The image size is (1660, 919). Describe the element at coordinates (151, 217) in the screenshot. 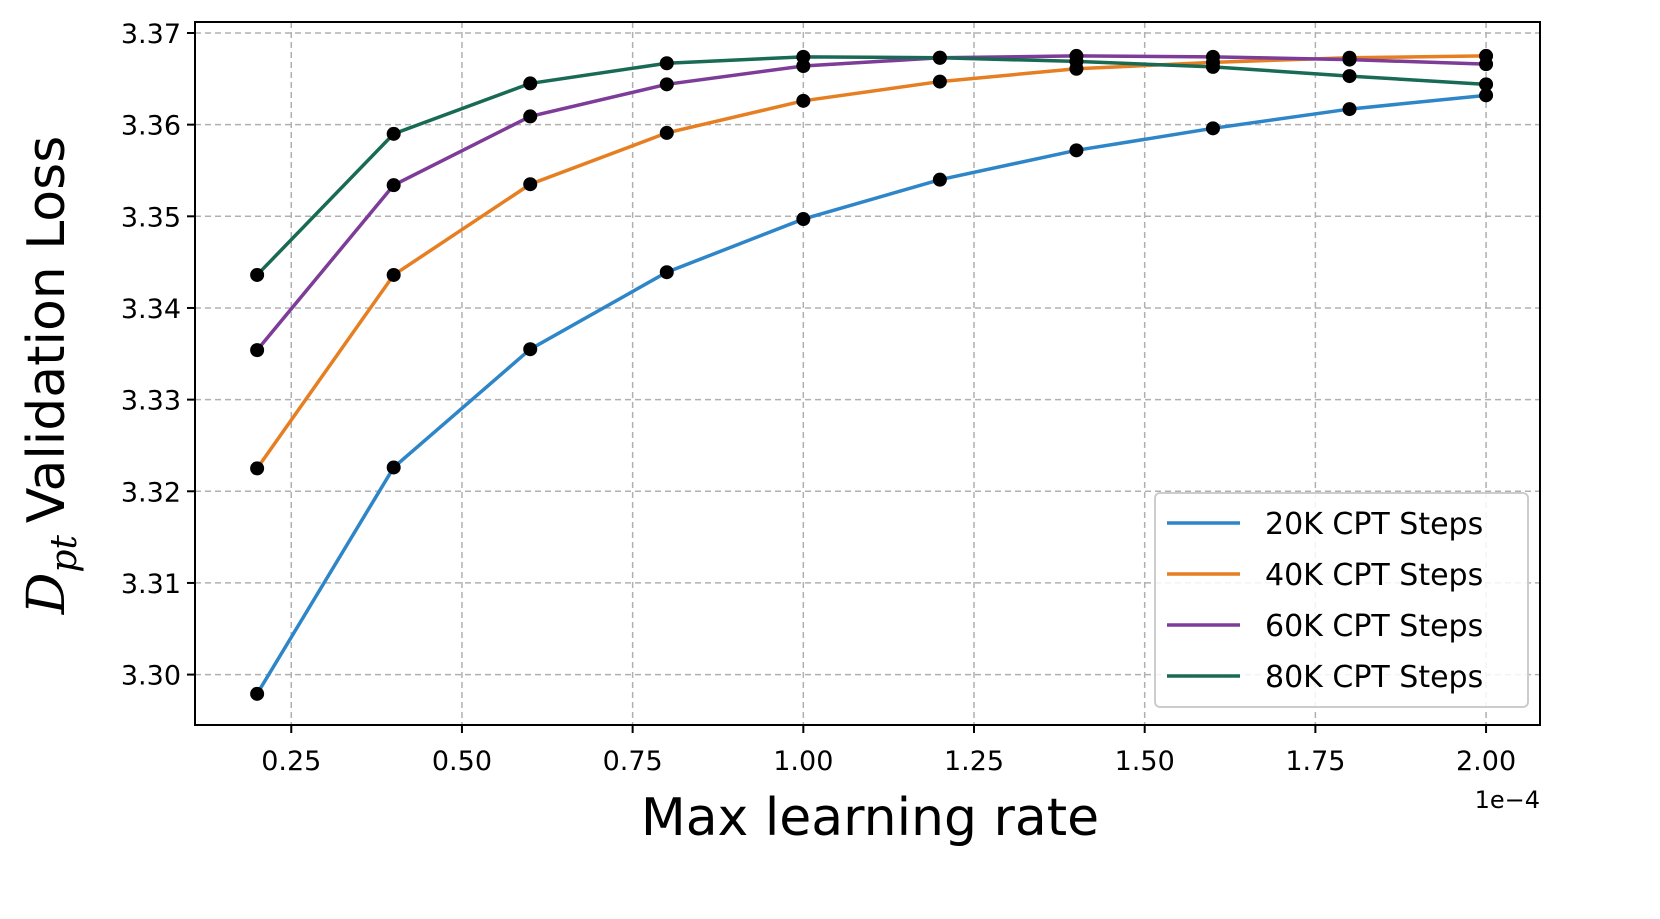

I see `y-tick-label: 3.35` at that location.